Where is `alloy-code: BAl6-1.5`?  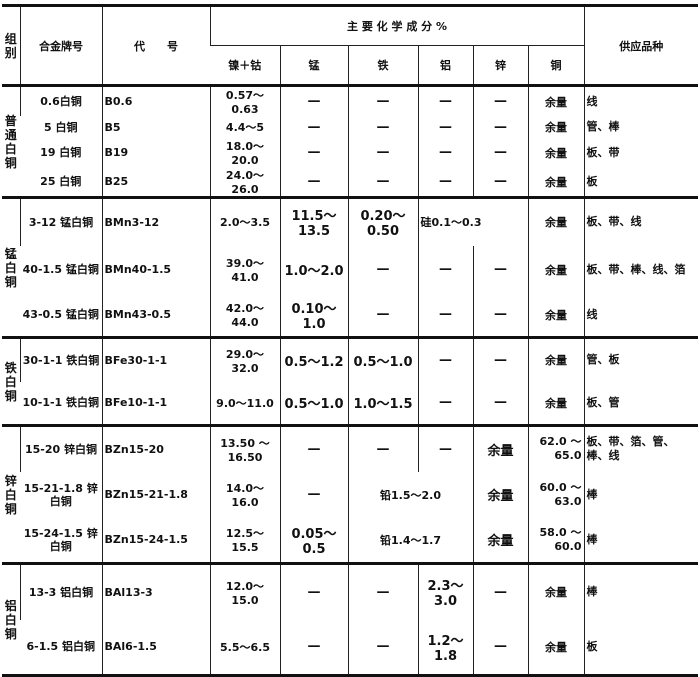
alloy-code: BAl6-1.5 is located at coordinates (155, 647).